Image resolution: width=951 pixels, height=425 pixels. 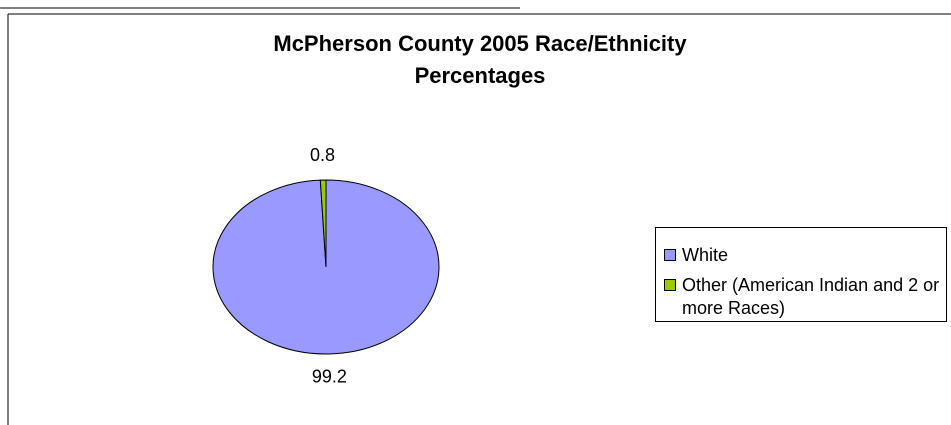 I want to click on data-label: 99.2, so click(x=329, y=377).